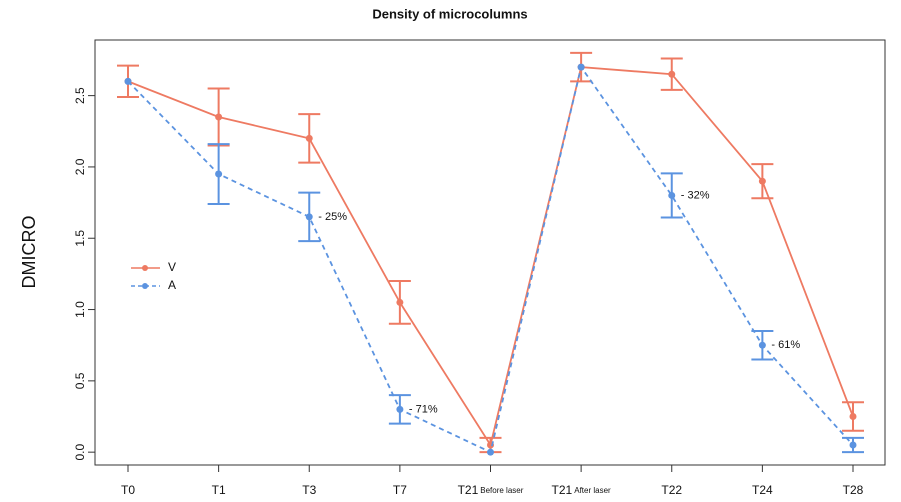  I want to click on x-tick-label: T28, so click(853, 490).